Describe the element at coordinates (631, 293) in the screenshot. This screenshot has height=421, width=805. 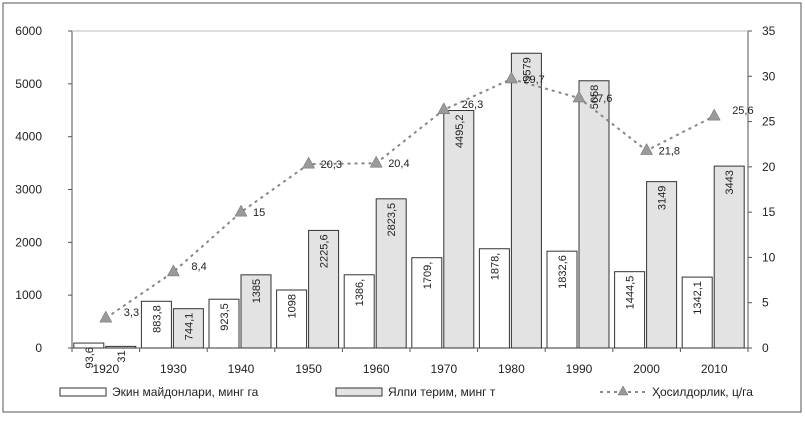
I see `bar-data-label: 1444,5` at that location.